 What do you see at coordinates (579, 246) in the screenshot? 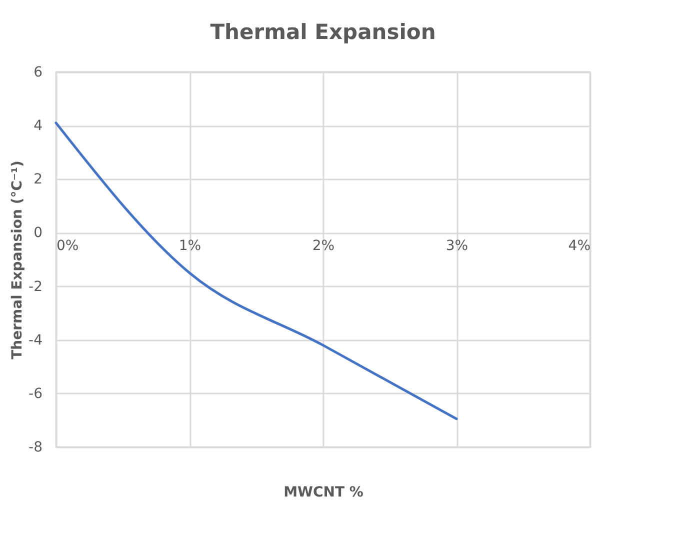
I see `x-tick-label: 4%` at bounding box center [579, 246].